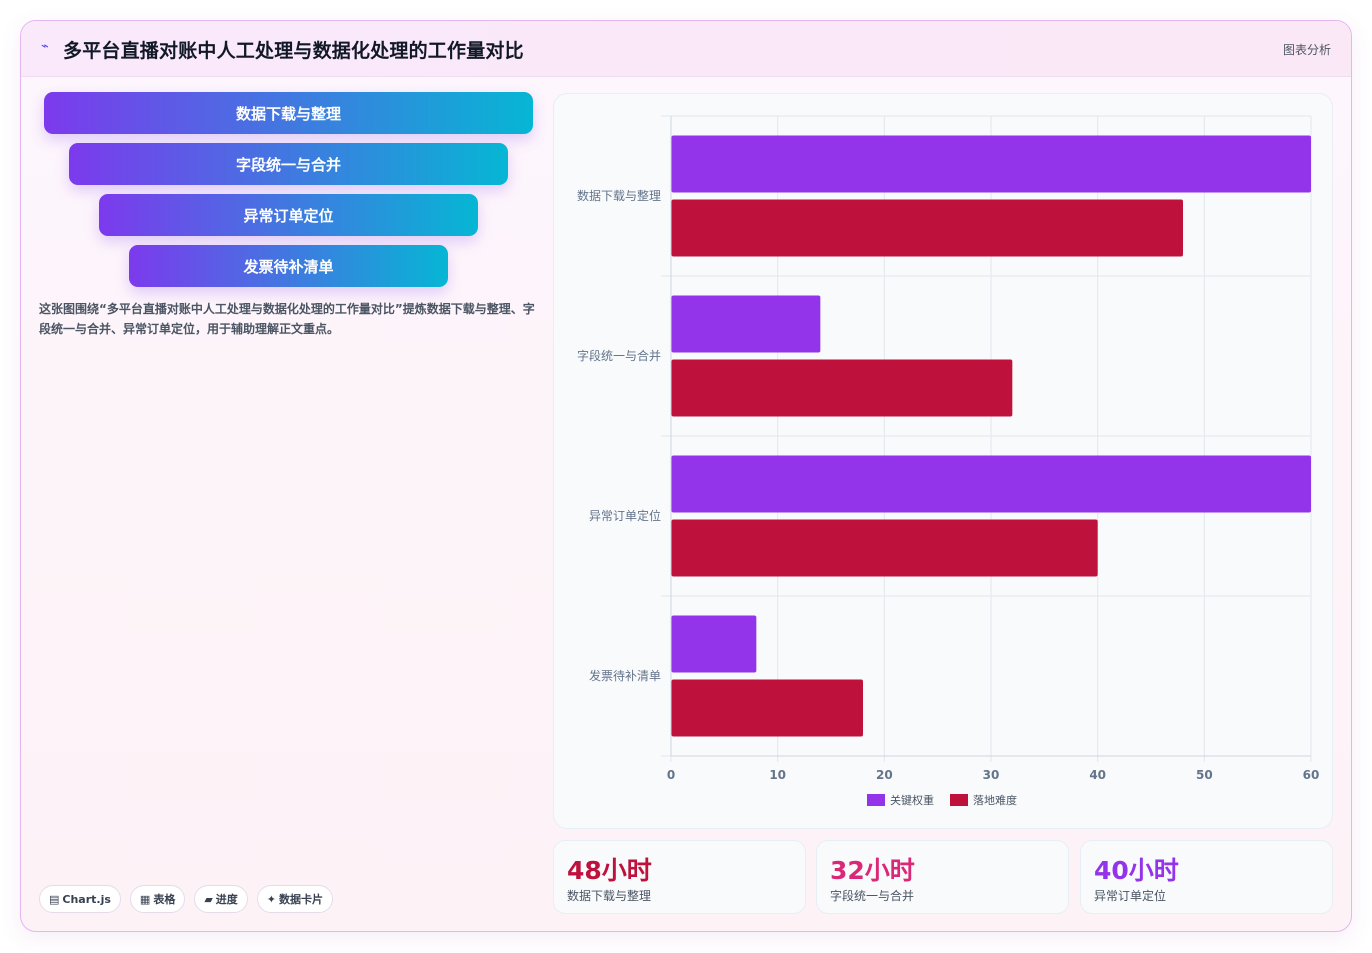  What do you see at coordinates (619, 195) in the screenshot?
I see `y-category-label: 数据下载与整理` at bounding box center [619, 195].